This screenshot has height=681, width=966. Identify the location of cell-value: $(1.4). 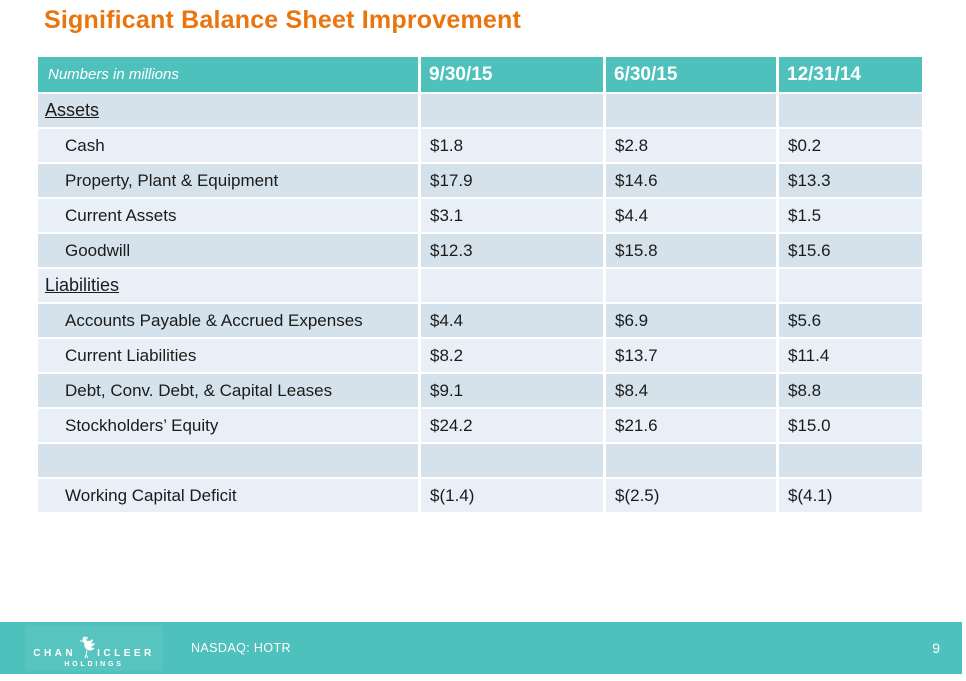
(512, 495).